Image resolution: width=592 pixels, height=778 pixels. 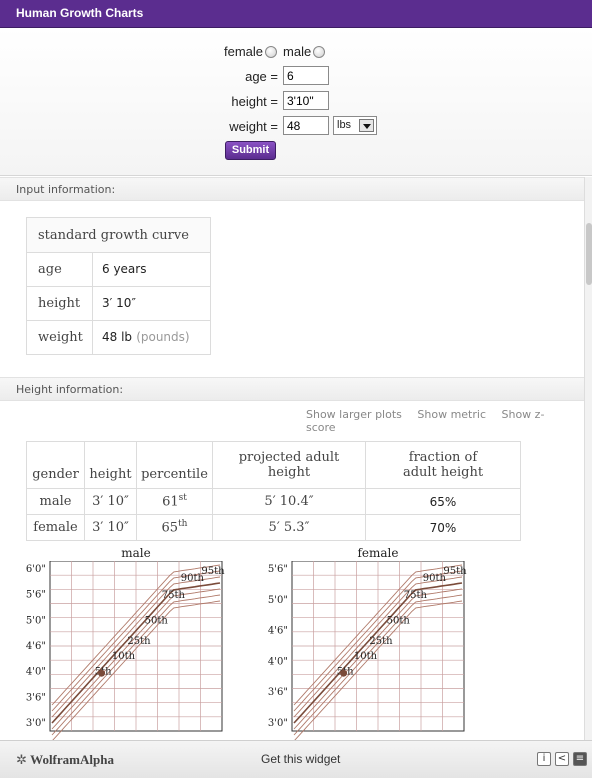 I want to click on header-height: height, so click(x=111, y=465).